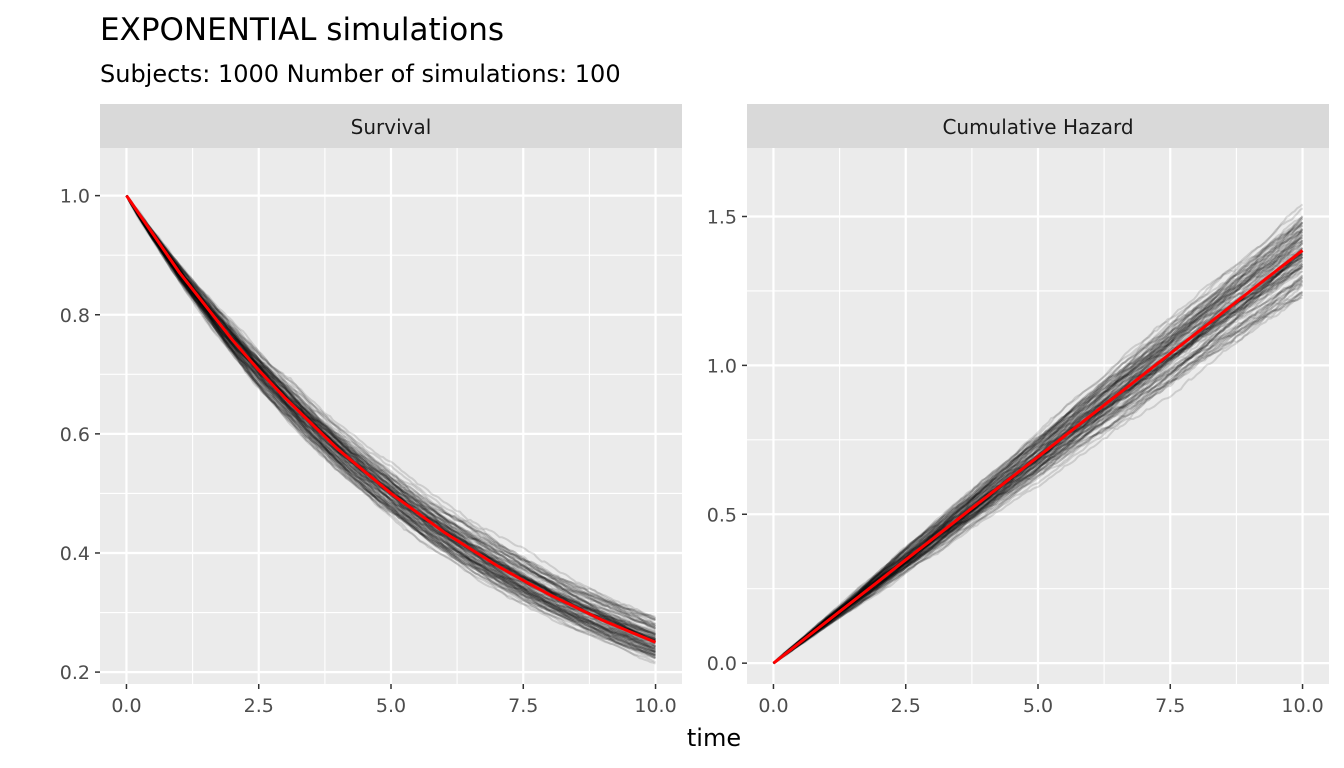  I want to click on survival-x-tick-label: 5.0, so click(391, 706).